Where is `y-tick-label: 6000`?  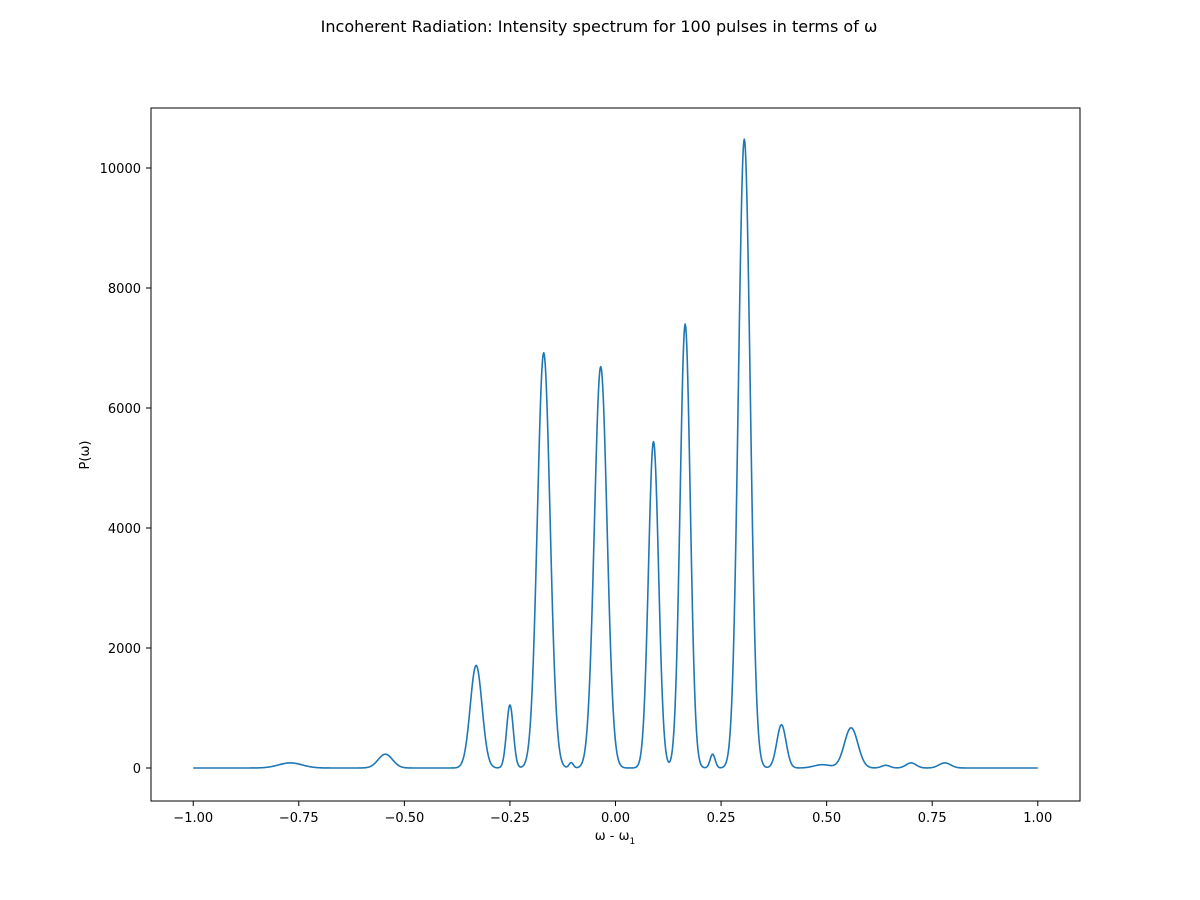
y-tick-label: 6000 is located at coordinates (124, 409).